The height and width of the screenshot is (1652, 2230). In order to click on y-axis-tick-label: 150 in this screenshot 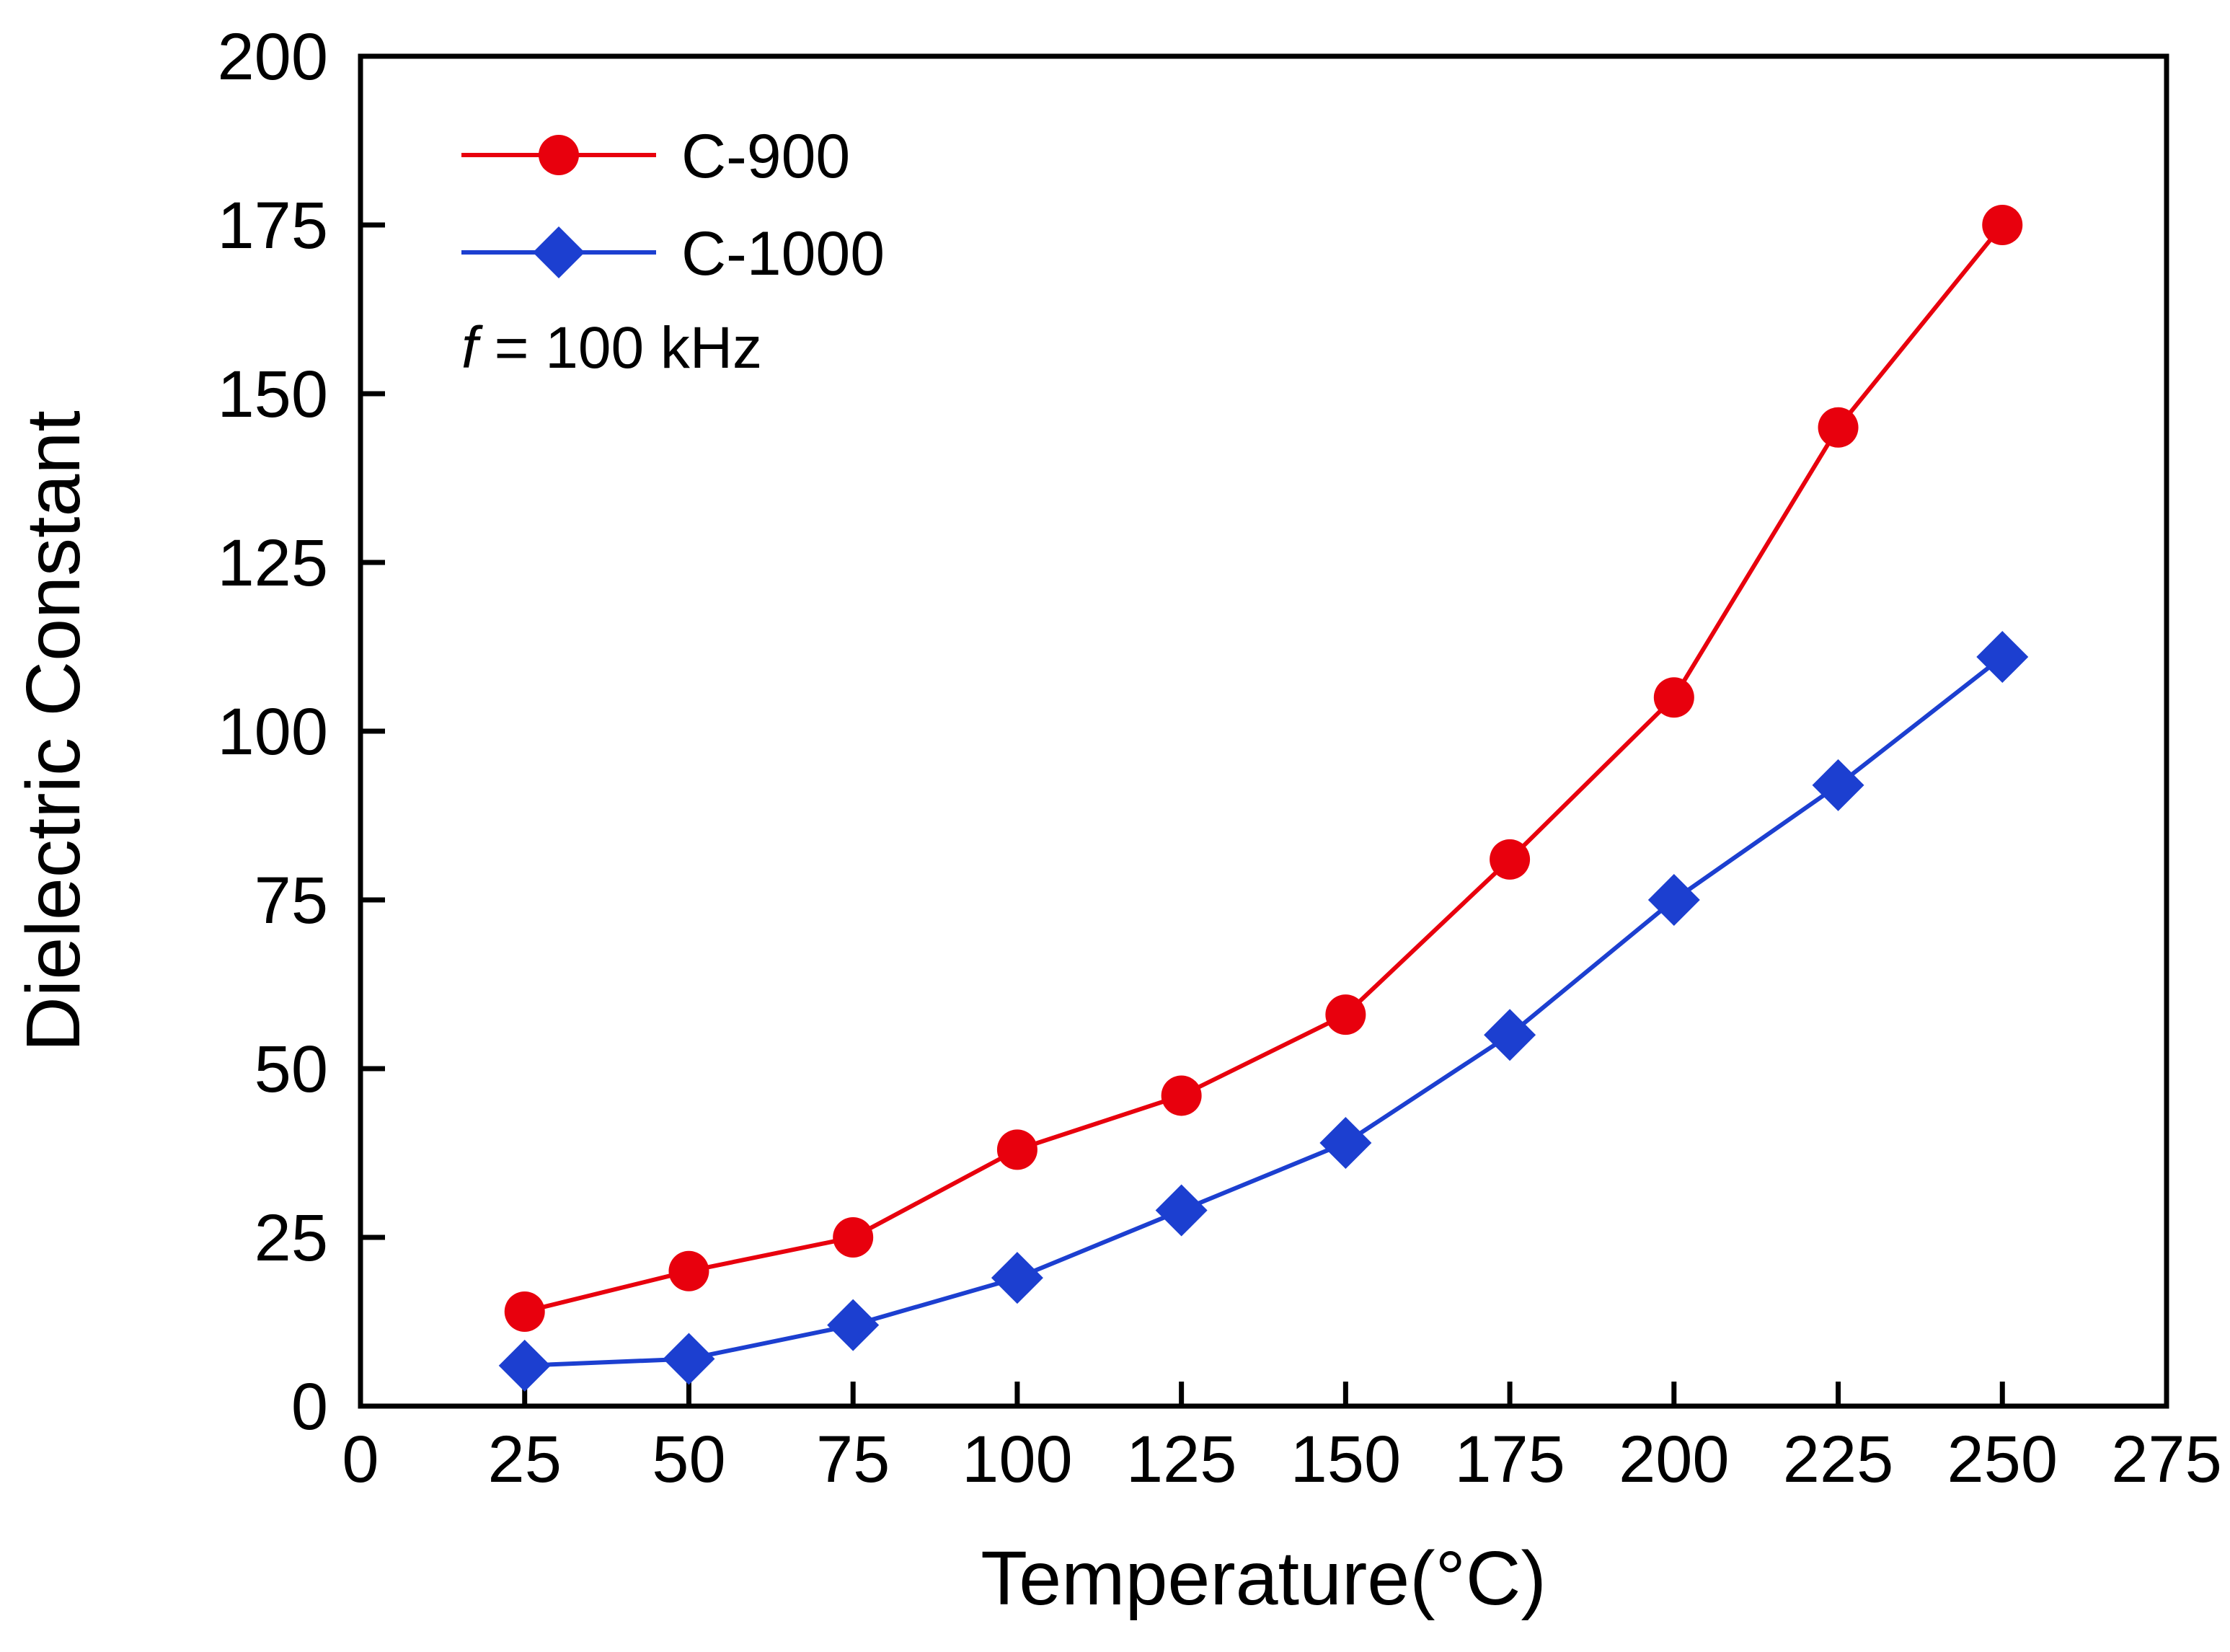, I will do `click(273, 395)`.